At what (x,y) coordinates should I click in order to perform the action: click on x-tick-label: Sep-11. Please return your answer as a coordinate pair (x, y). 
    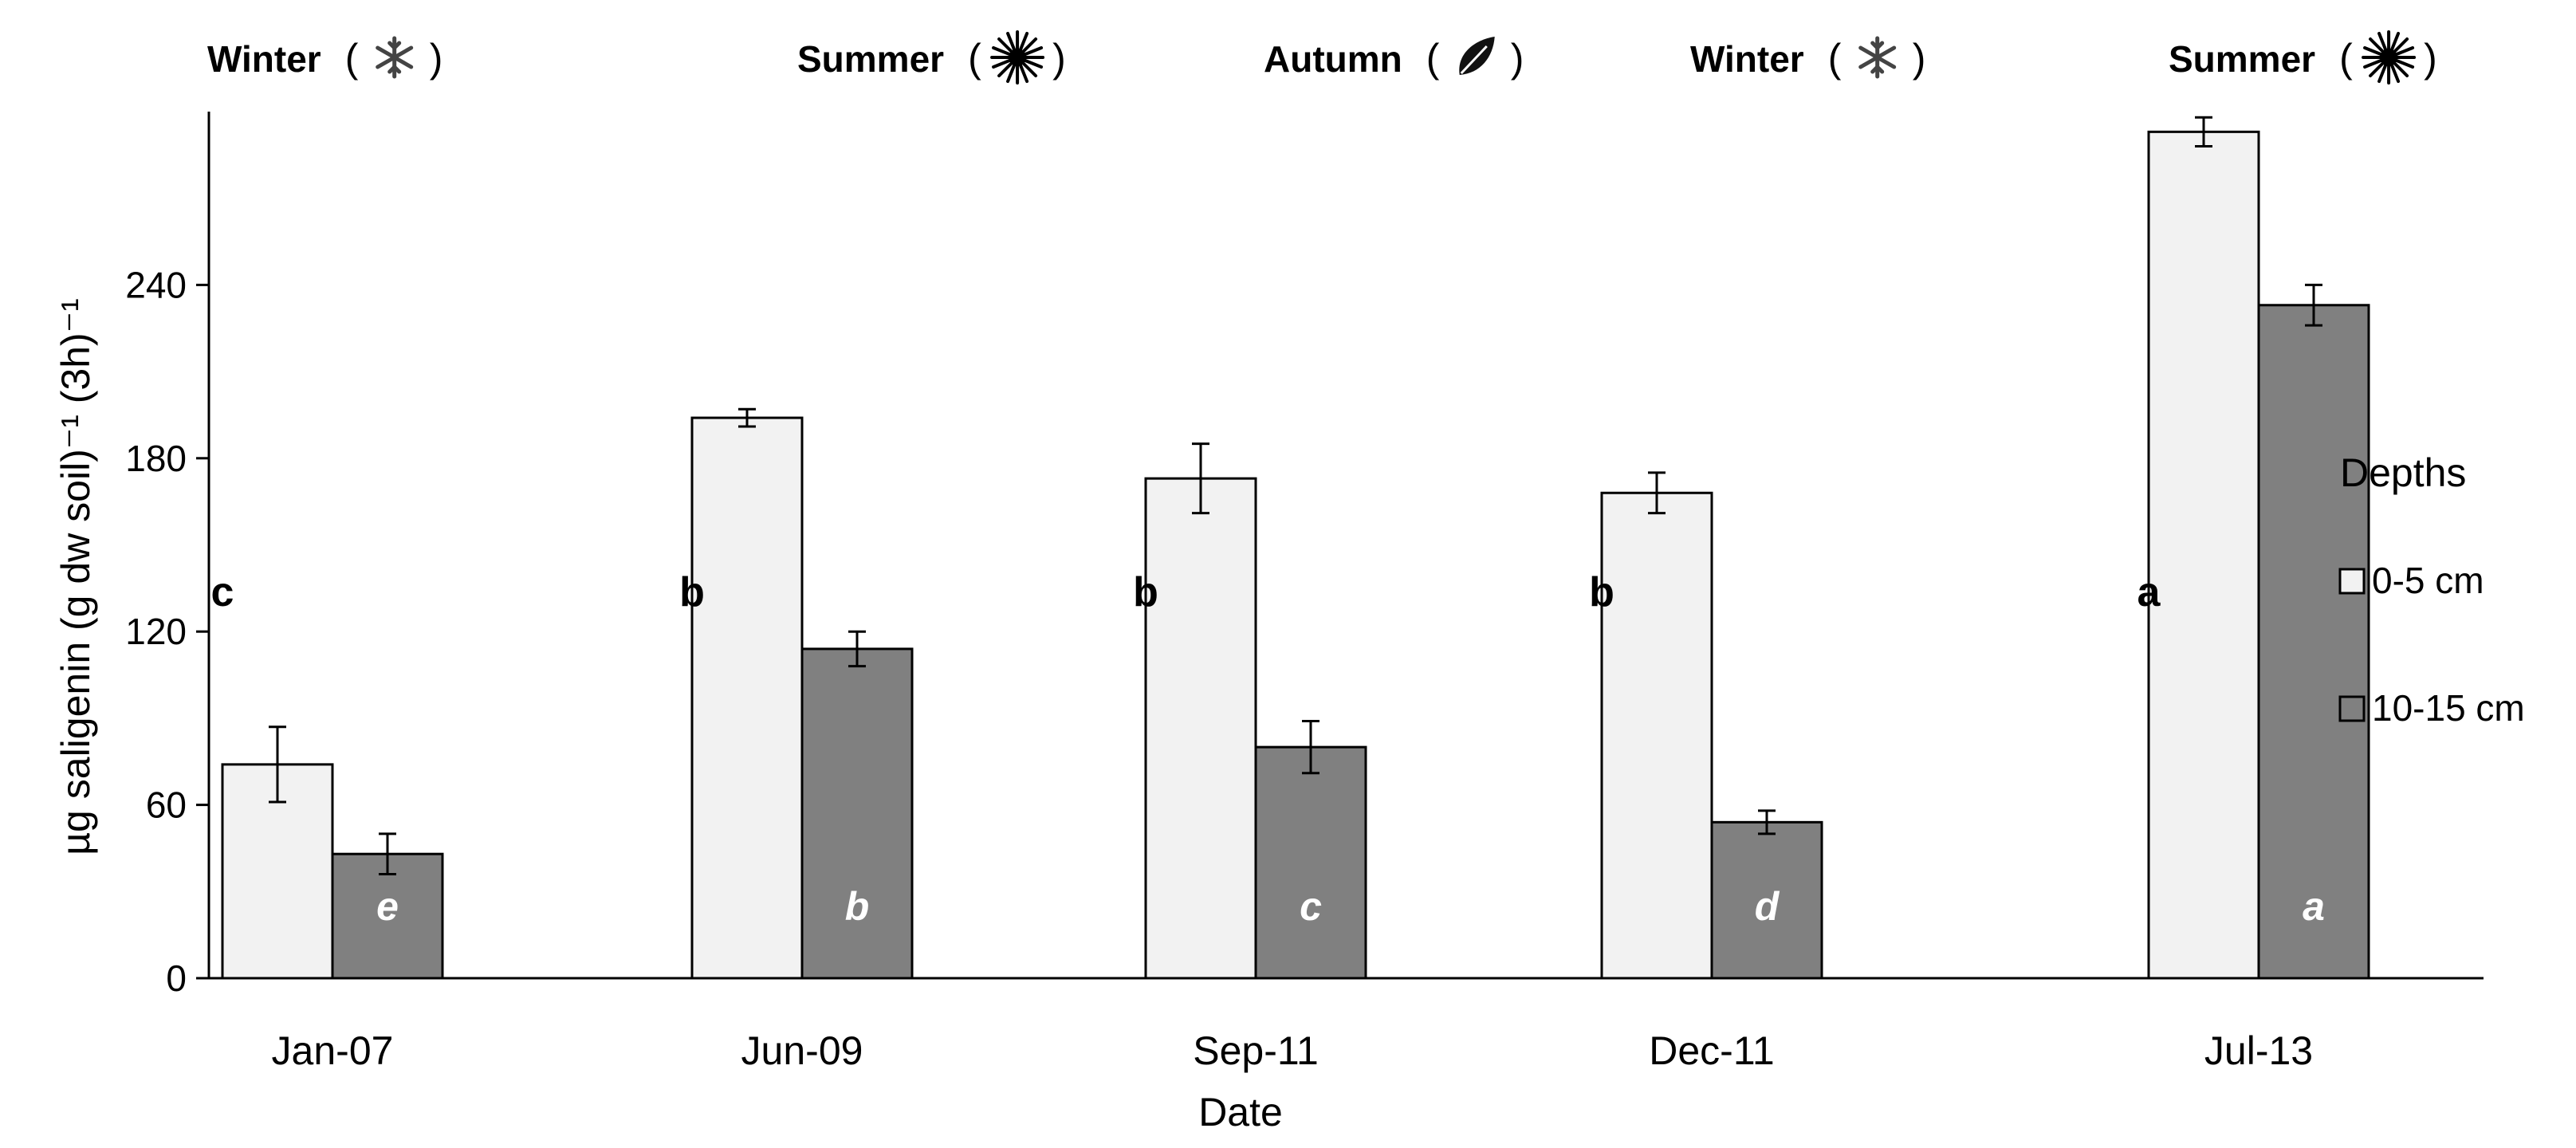
    Looking at the image, I should click on (1256, 1050).